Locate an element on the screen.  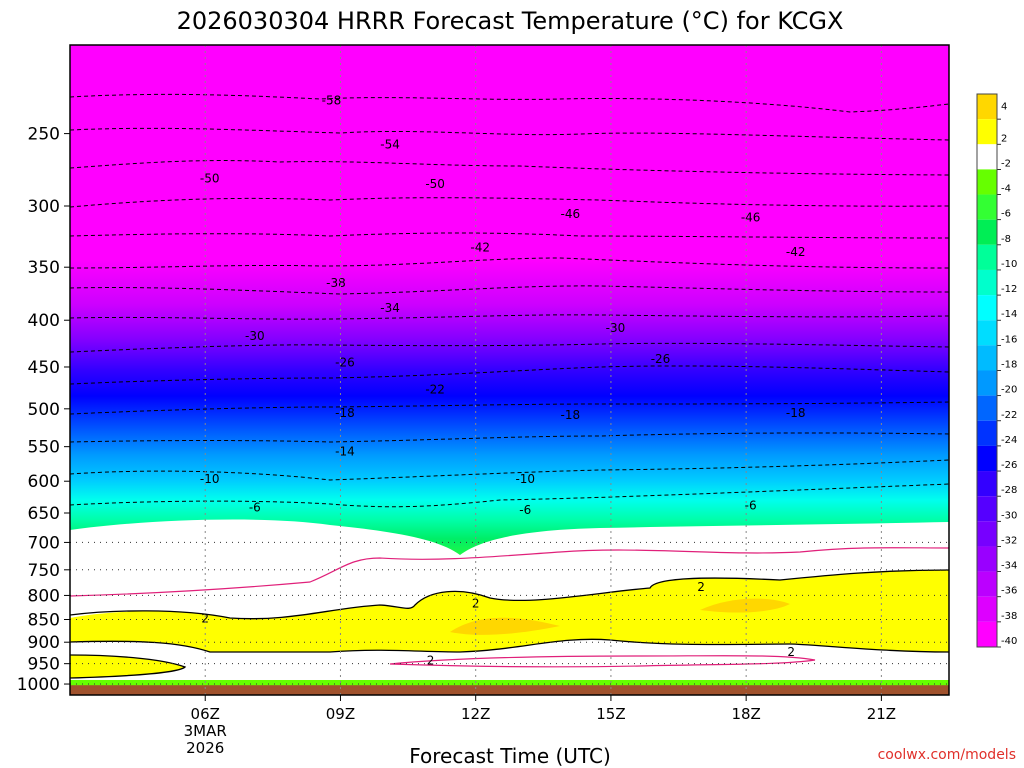
colorbar-label: -26 is located at coordinates (1009, 465).